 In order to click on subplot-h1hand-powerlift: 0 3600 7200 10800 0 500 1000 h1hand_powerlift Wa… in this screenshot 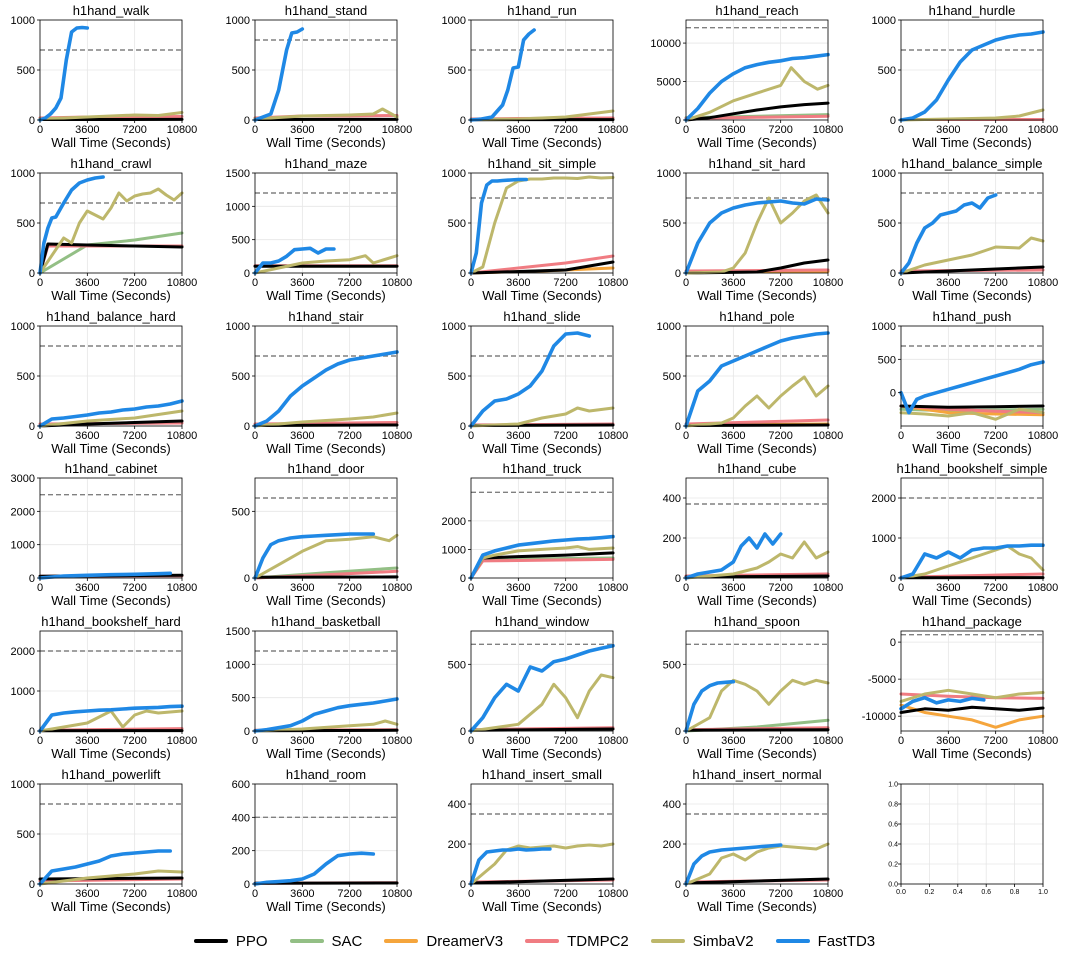, I will do `click(104, 840)`.